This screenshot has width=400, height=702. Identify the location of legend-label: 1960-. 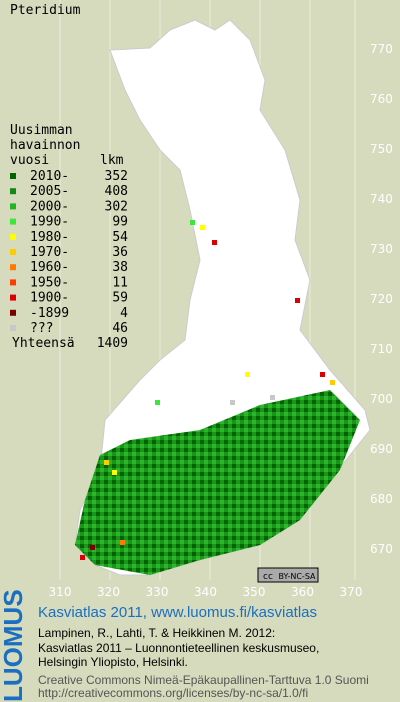
(49, 267).